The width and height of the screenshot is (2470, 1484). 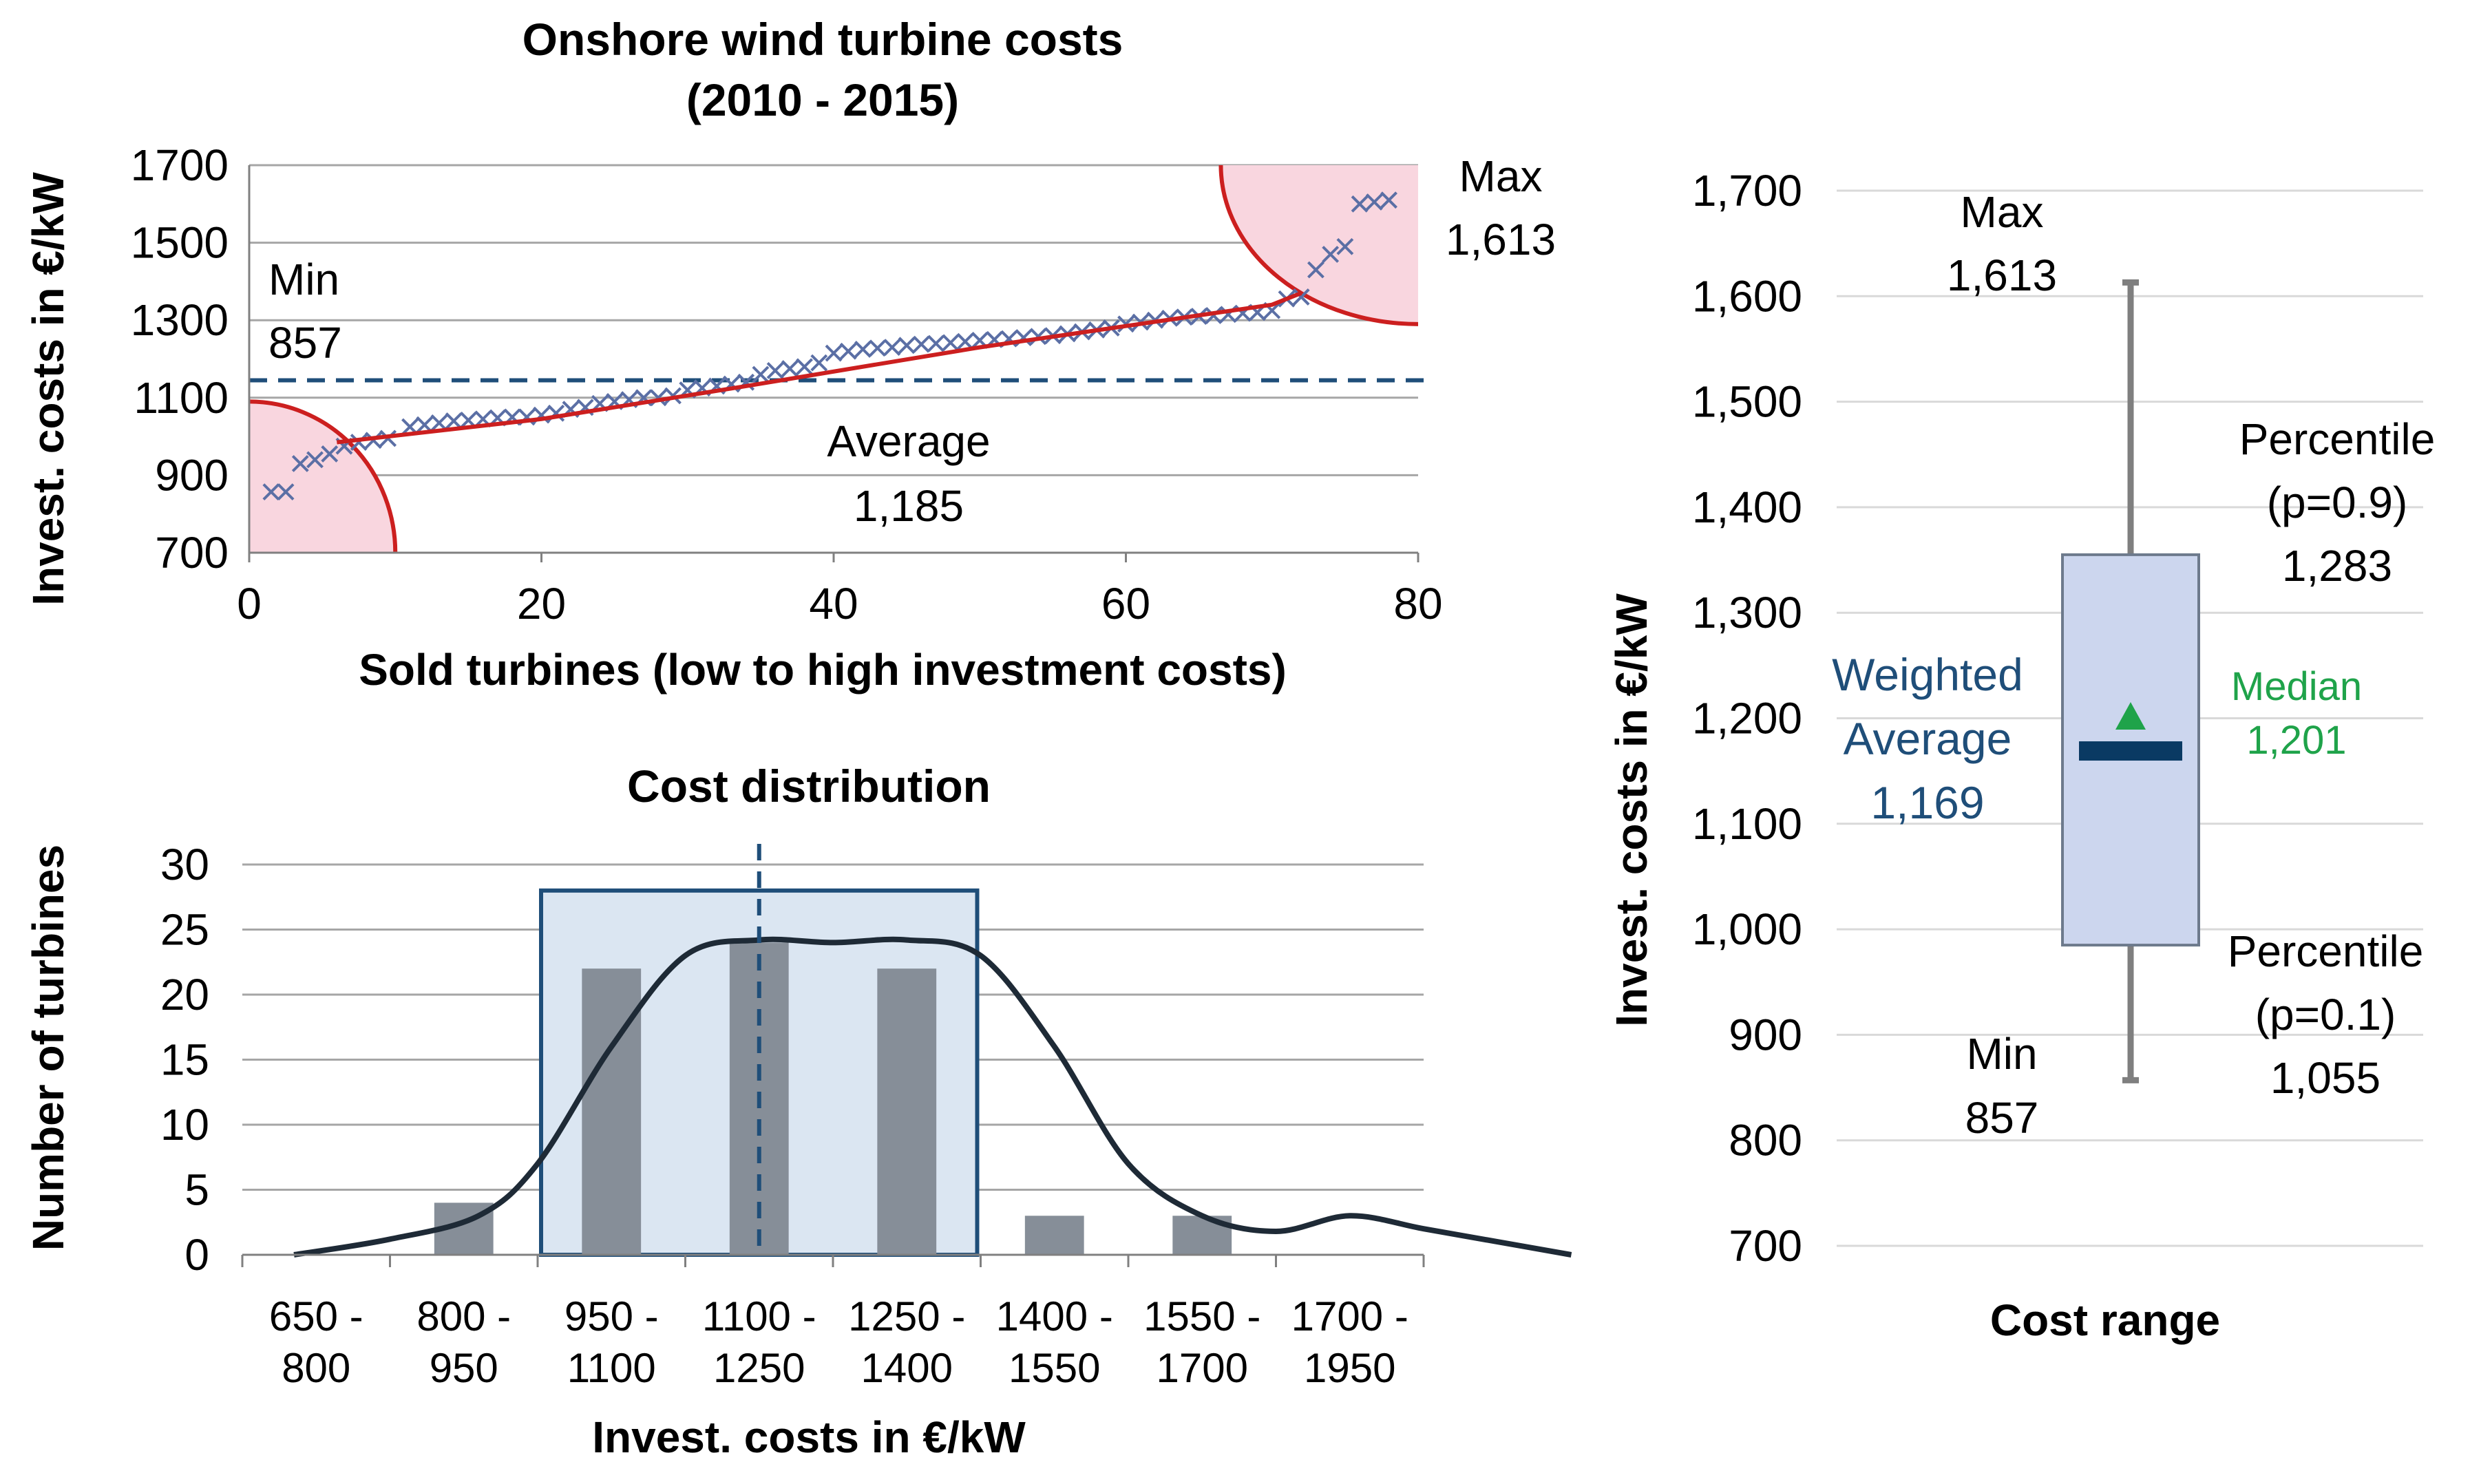 I want to click on histogram-category-label-bottom: 950, so click(x=464, y=1368).